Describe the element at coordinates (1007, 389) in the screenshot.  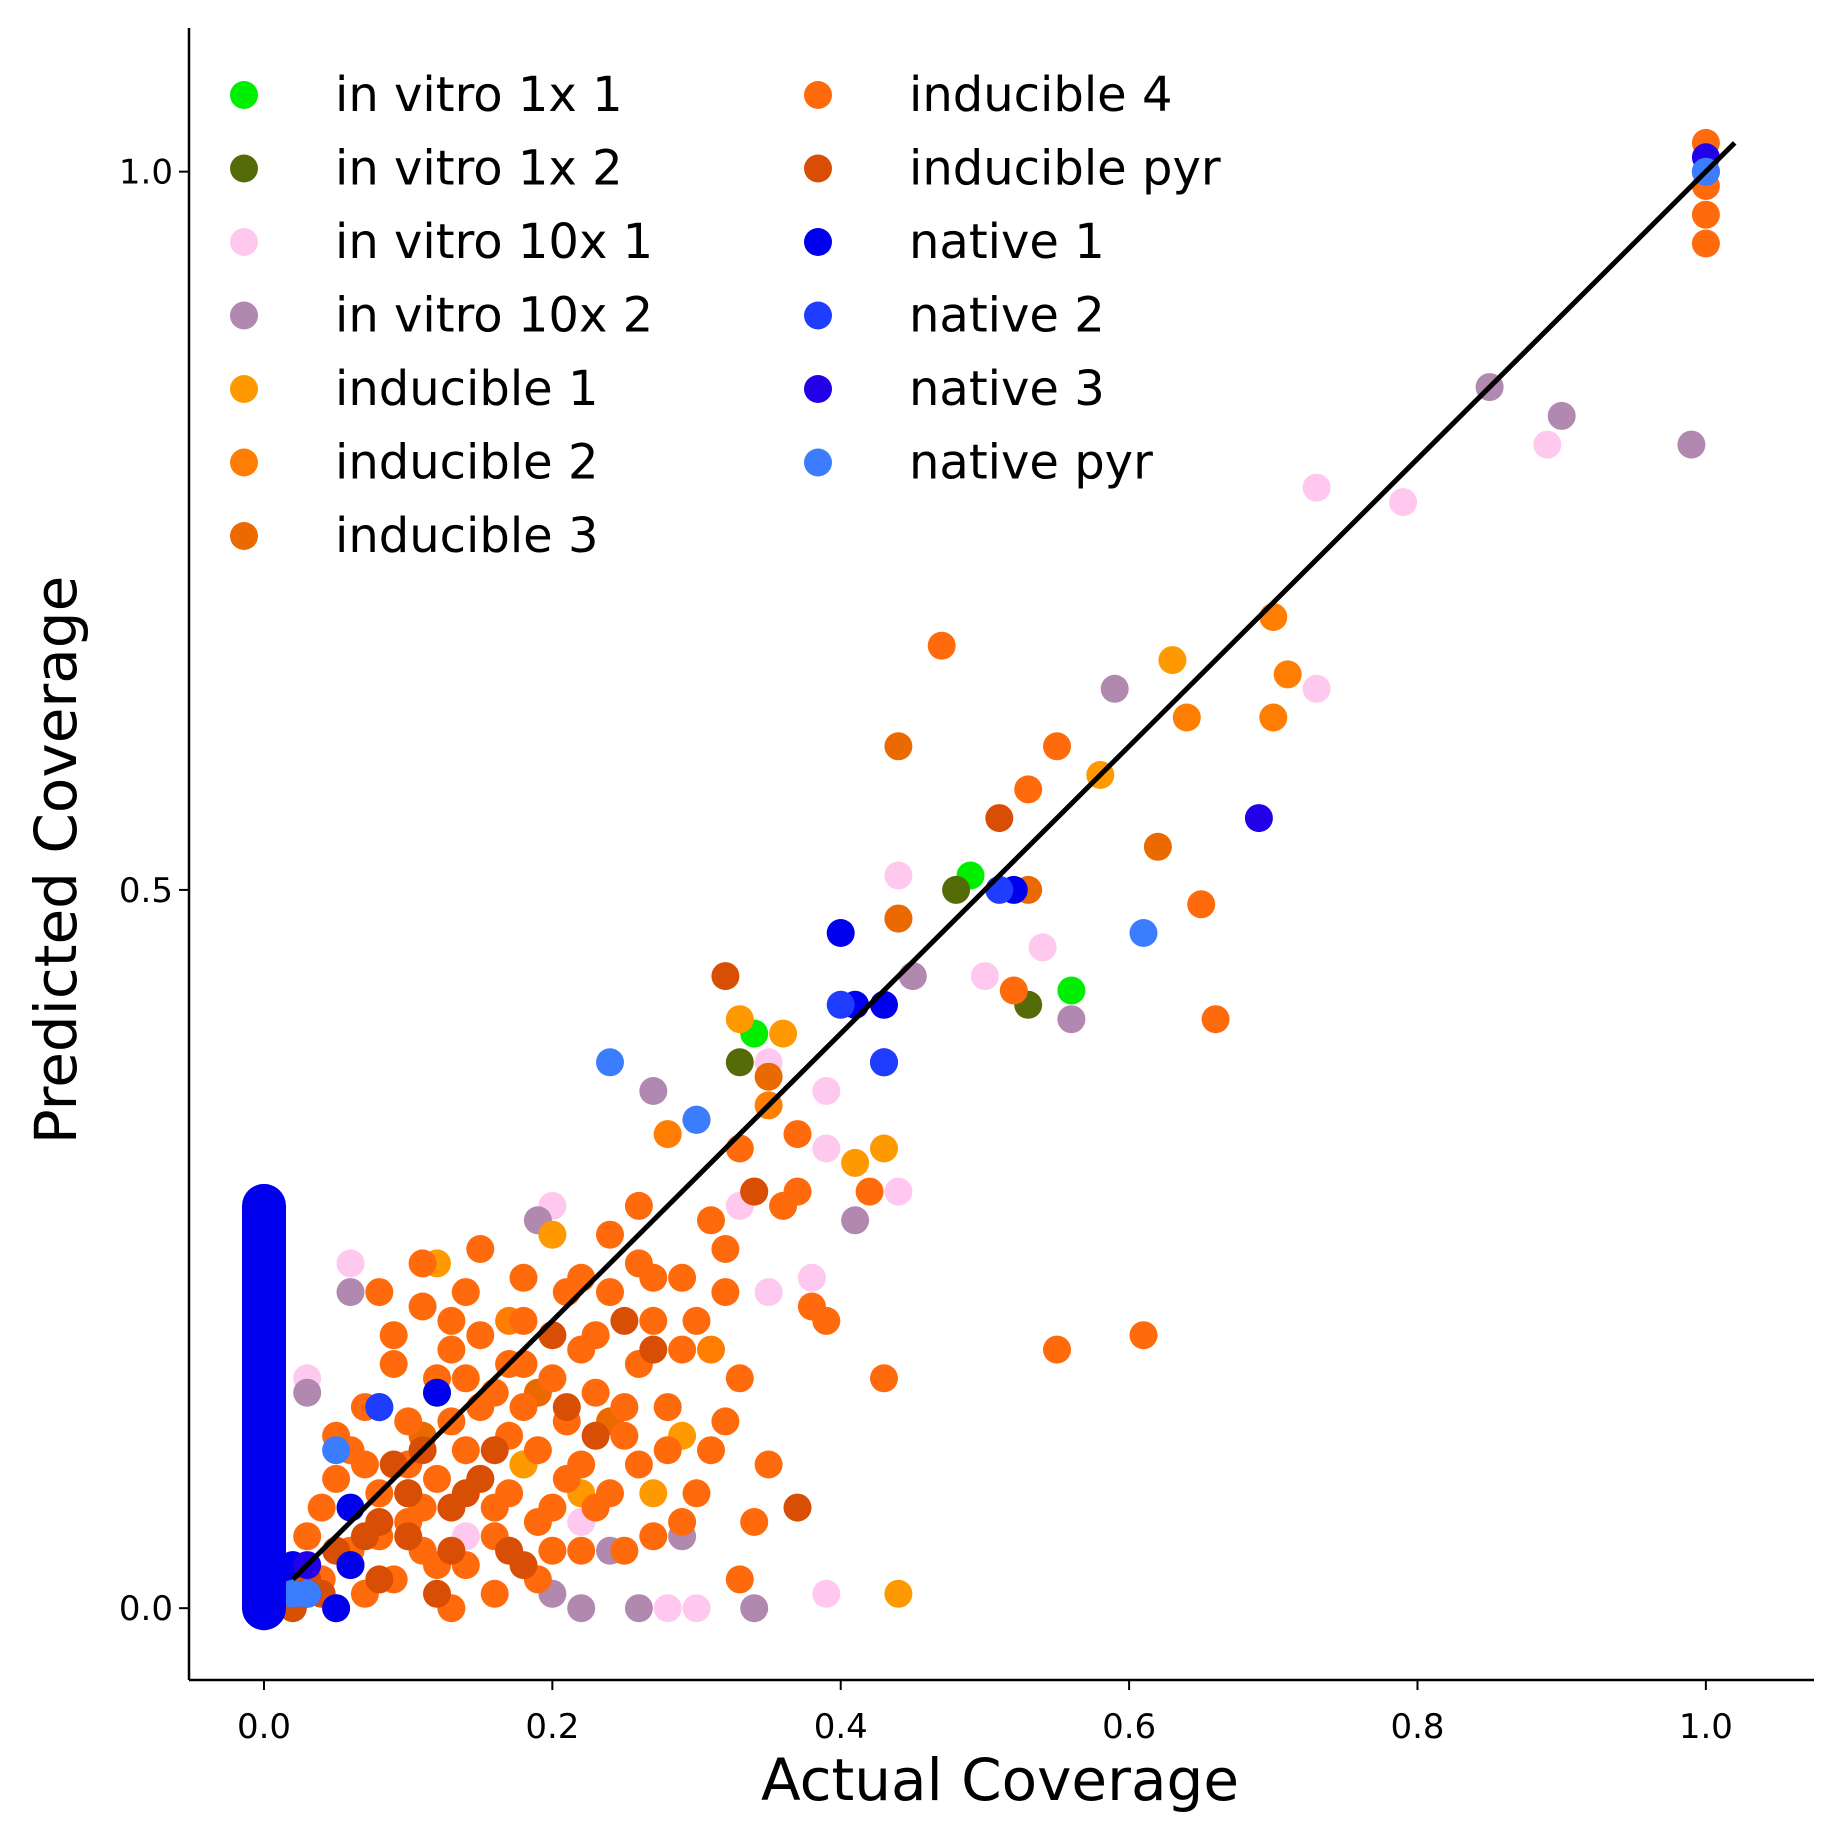
I see `legend-label-11: native 3` at that location.